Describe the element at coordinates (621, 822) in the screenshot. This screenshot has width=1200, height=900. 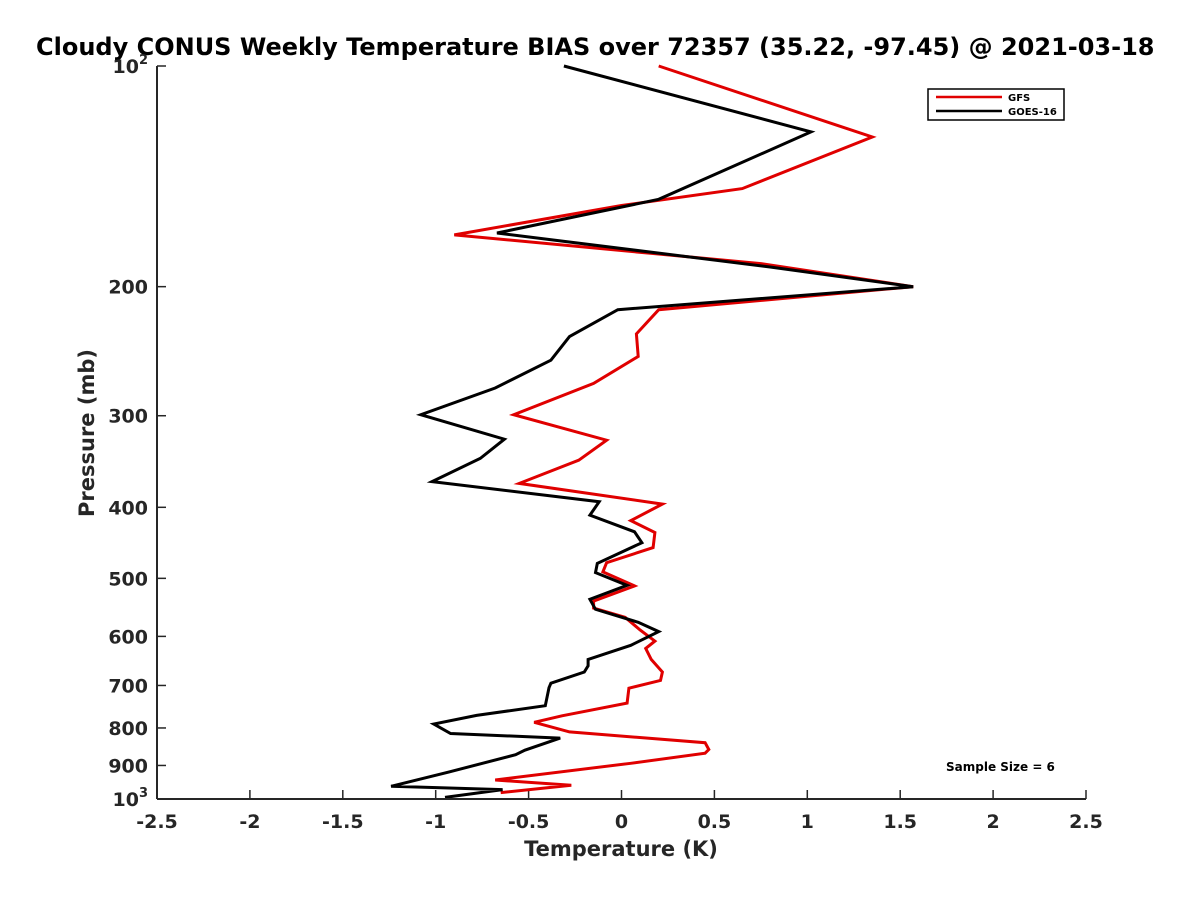
I see `x-tick-label: 0` at that location.